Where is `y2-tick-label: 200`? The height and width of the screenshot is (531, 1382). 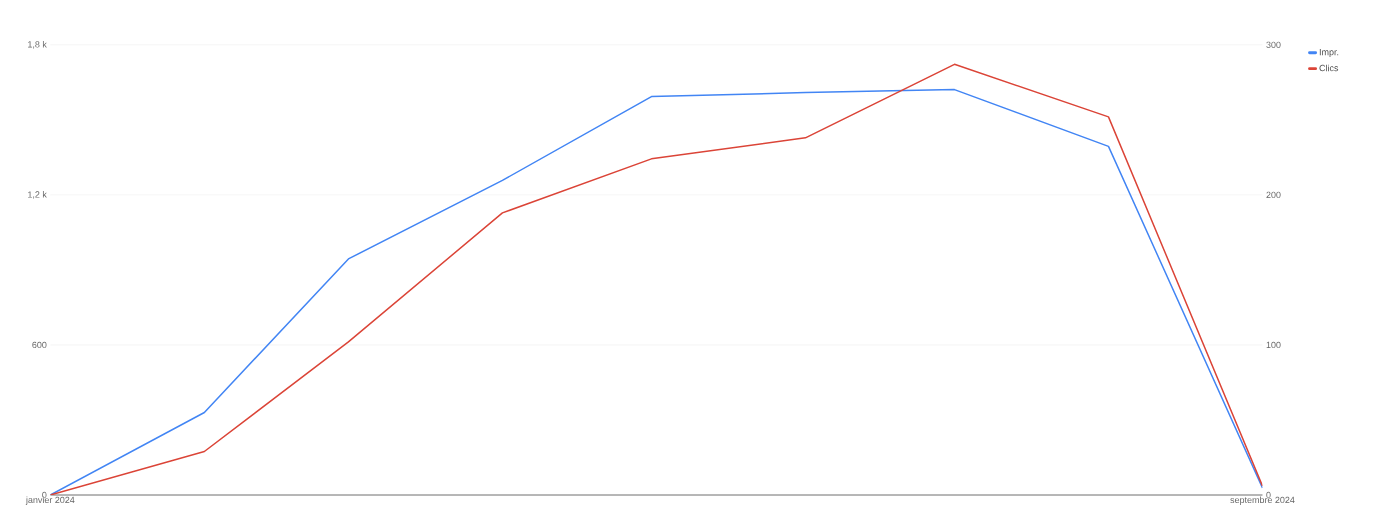 y2-tick-label: 200 is located at coordinates (1273, 195).